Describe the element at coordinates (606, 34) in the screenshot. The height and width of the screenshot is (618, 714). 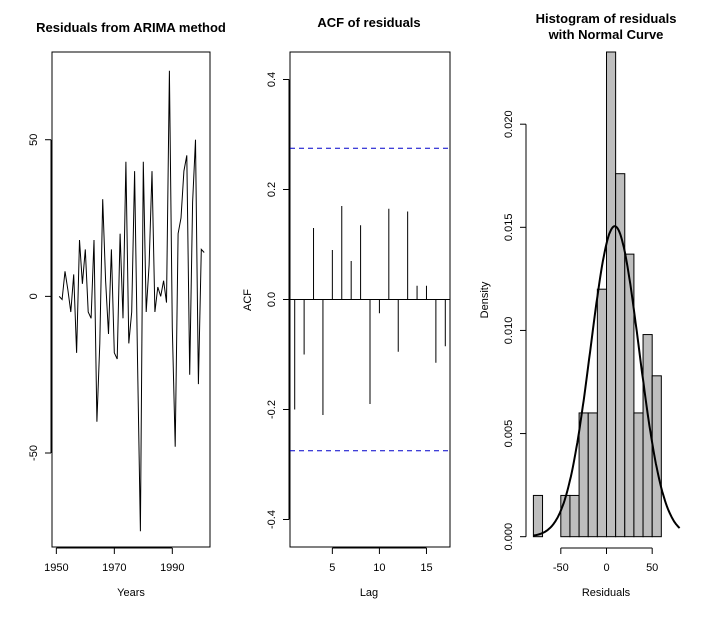
I see `chart-title-line-2: with Normal Curve` at that location.